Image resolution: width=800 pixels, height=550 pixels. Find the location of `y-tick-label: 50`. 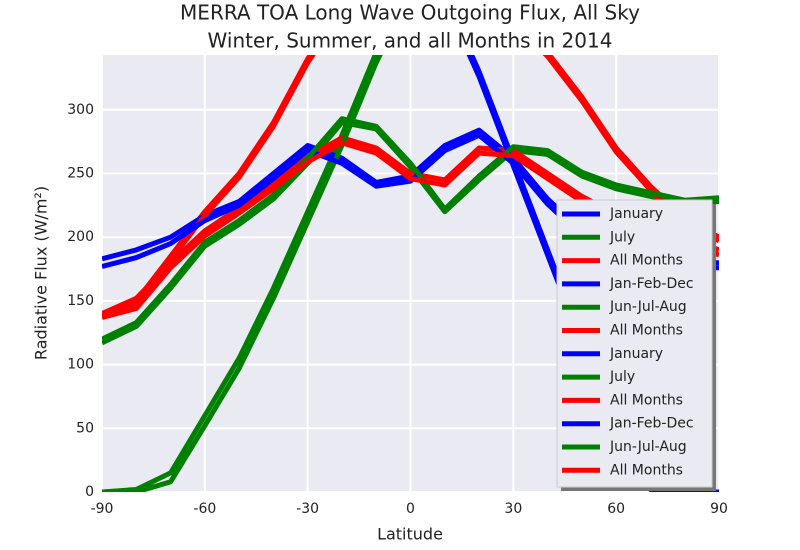

y-tick-label: 50 is located at coordinates (85, 428).